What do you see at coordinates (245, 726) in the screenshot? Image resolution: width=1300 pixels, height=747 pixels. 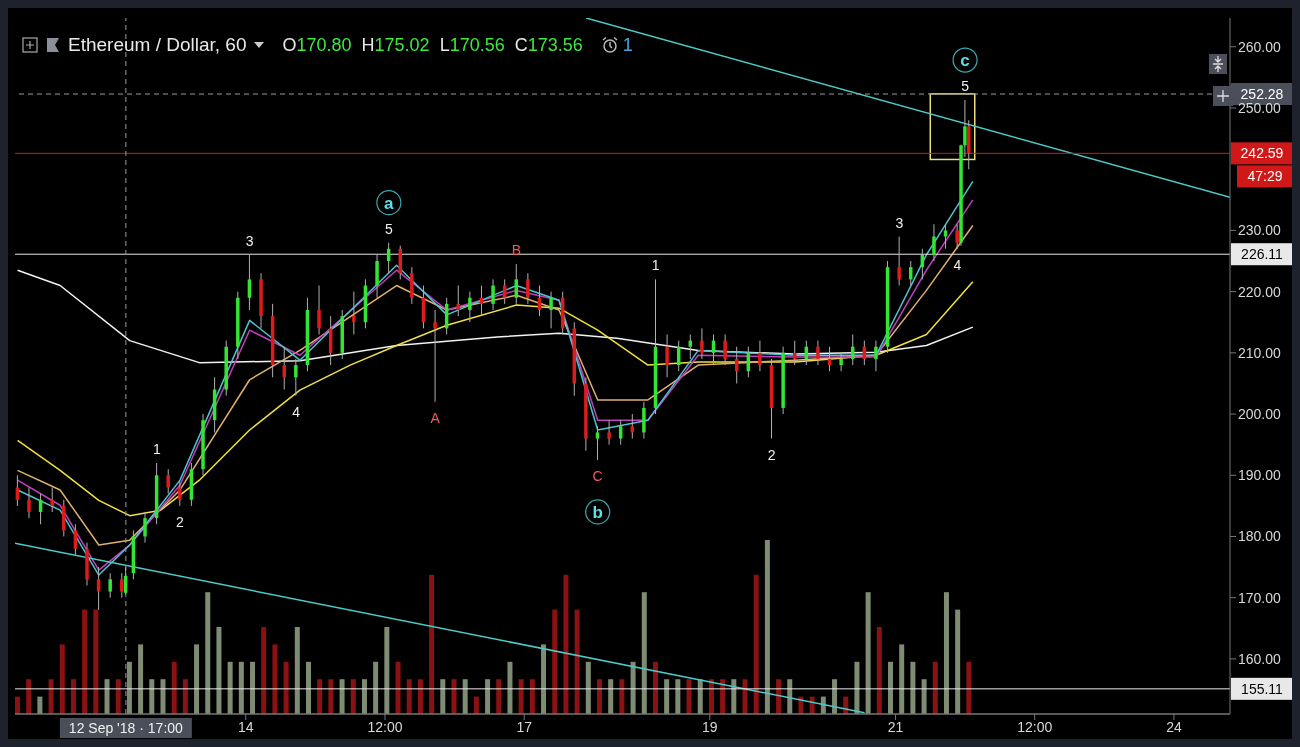 I see `x-tick-label: 14` at bounding box center [245, 726].